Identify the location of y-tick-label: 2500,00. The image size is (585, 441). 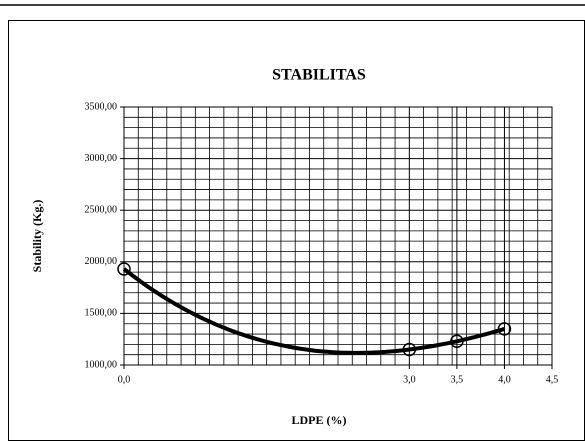
(101, 209).